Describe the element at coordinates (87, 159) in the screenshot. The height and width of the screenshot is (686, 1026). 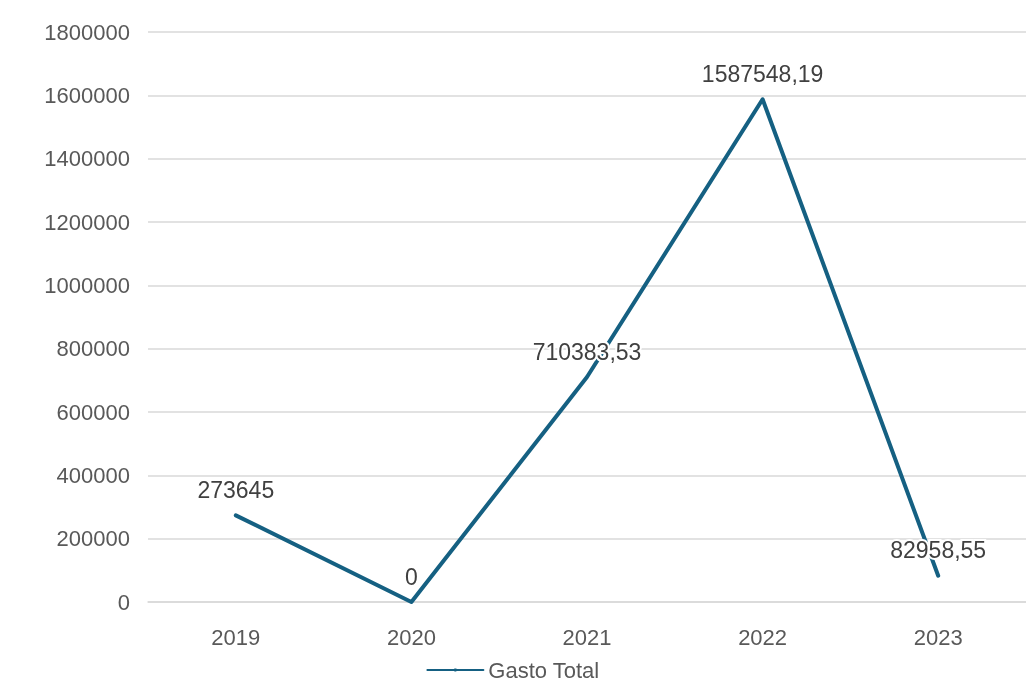
I see `y-tick-label: 1400000` at that location.